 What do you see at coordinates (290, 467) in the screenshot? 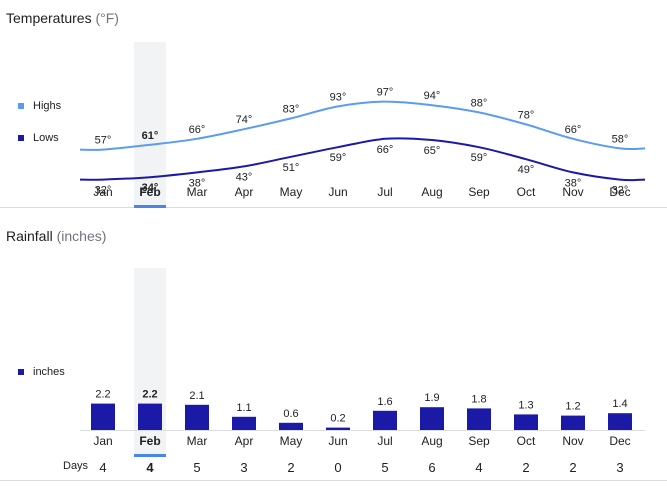
I see `rain-days-may: 2` at bounding box center [290, 467].